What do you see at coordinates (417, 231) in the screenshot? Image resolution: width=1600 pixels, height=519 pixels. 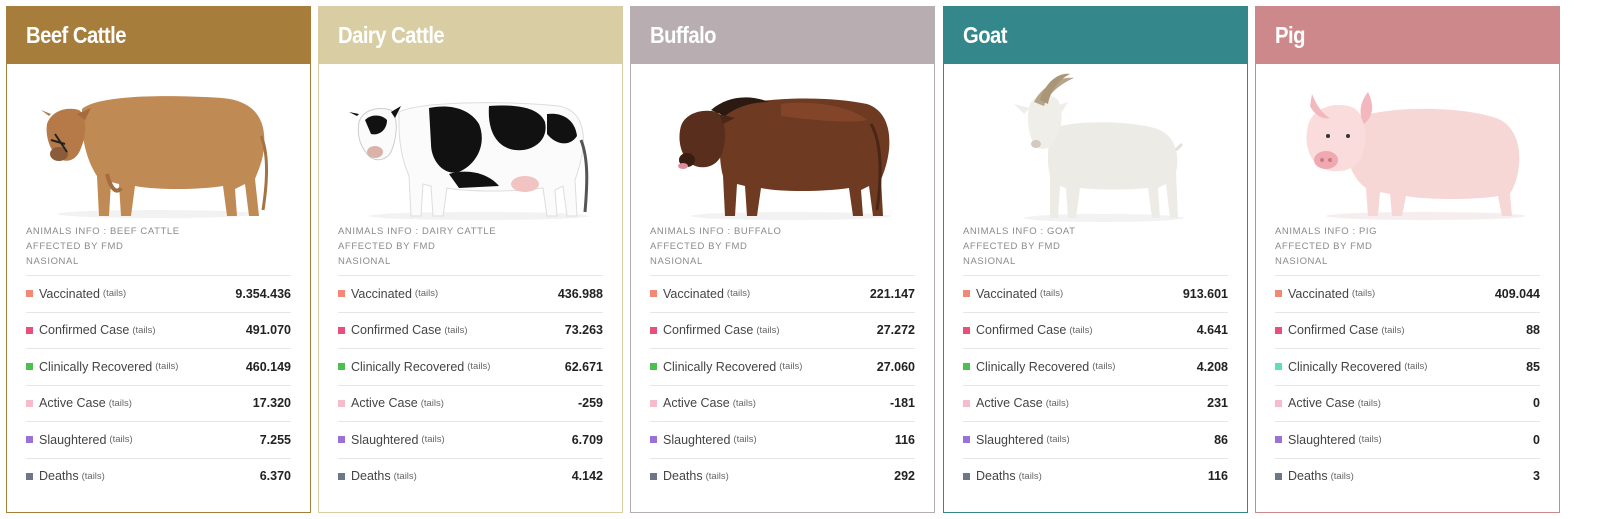 I see `info-line-animal: ANIMALS INFO : DAIRY CATTLE` at bounding box center [417, 231].